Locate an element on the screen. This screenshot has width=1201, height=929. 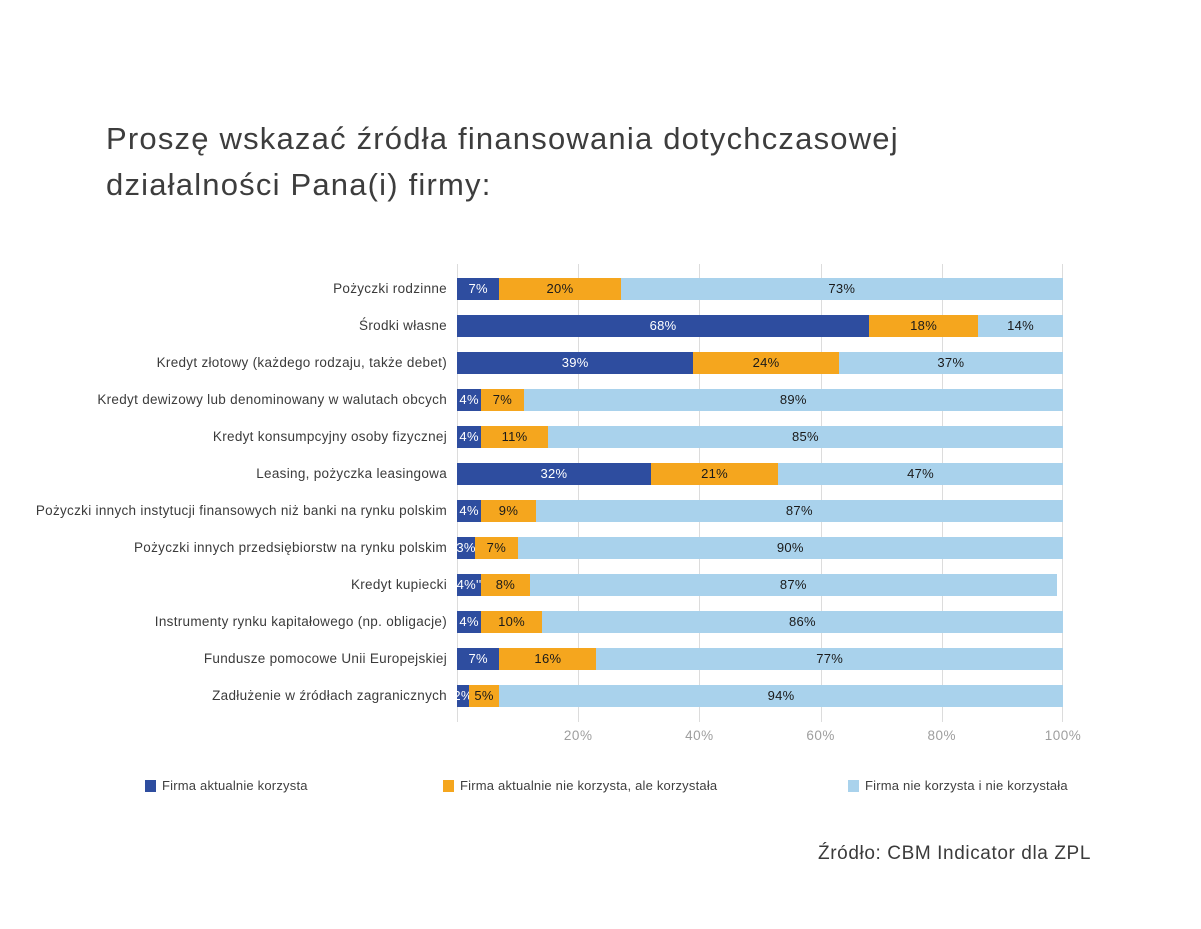
bar-segment-series-3: 14% is located at coordinates (1020, 325).